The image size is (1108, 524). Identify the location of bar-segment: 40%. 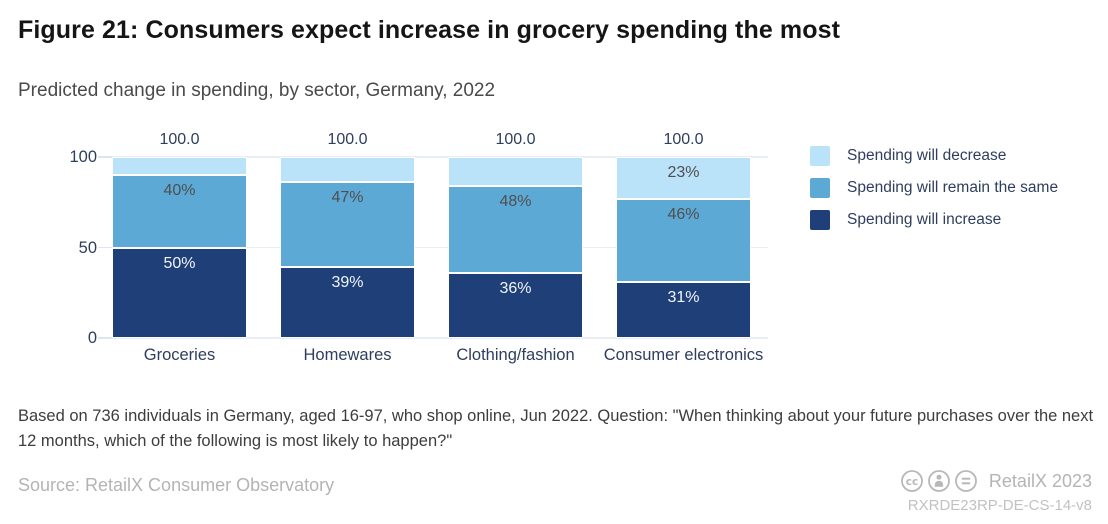
(179, 211).